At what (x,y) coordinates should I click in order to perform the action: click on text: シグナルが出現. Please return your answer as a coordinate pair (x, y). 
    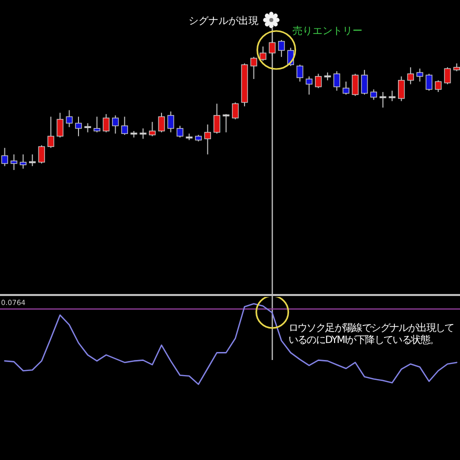
    Looking at the image, I should click on (223, 21).